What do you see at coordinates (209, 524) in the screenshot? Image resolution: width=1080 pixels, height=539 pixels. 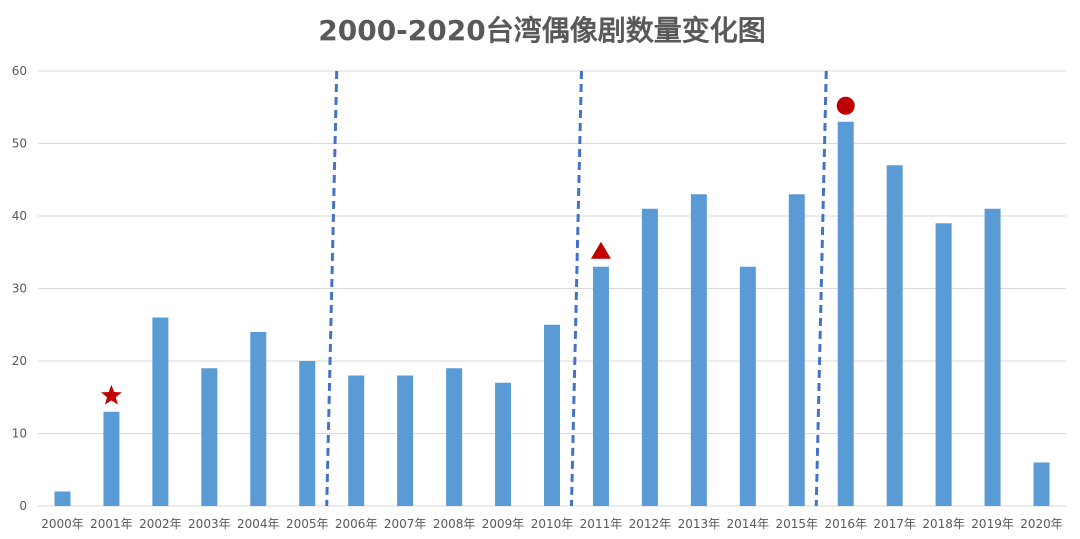 I see `x-tick-label: 2003年` at bounding box center [209, 524].